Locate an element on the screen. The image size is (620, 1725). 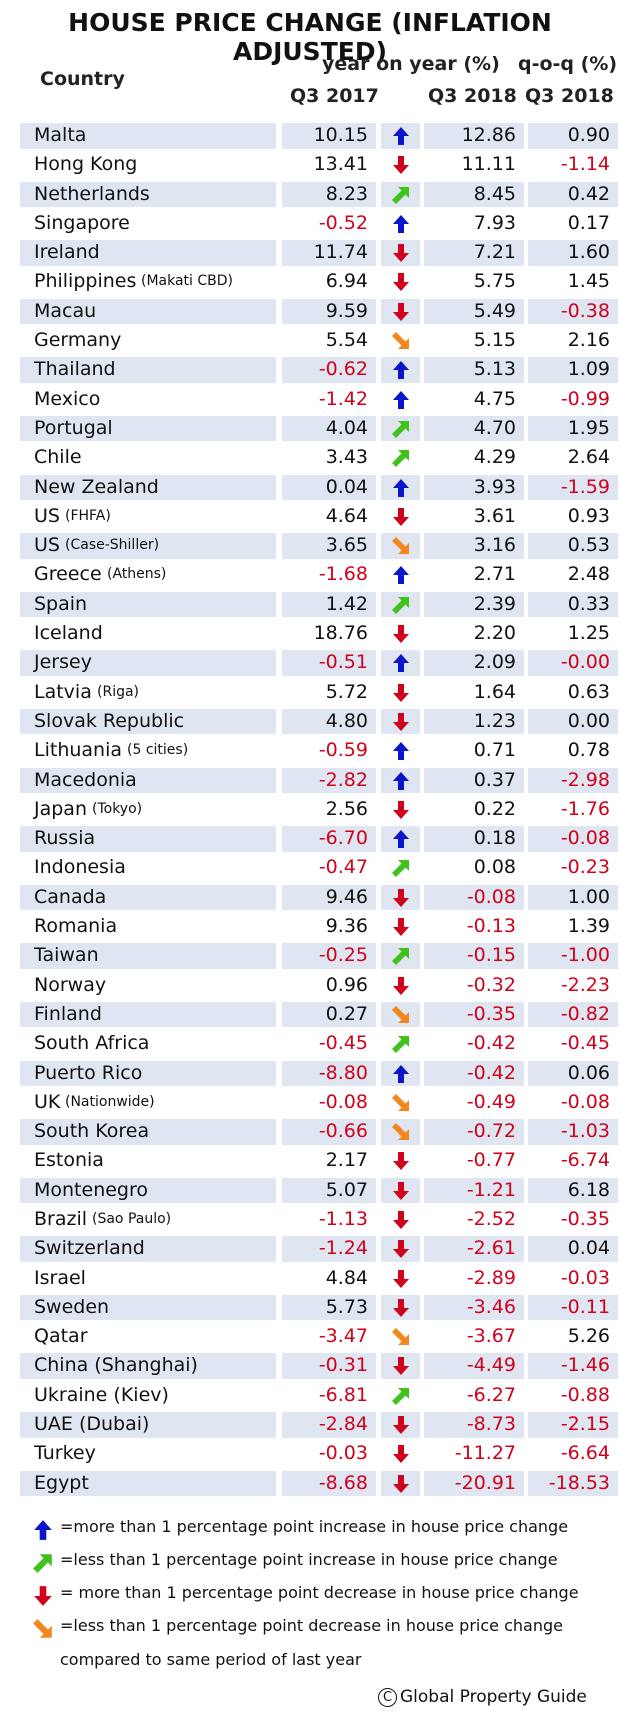
yoy-q3-2017-value: -2.82 is located at coordinates (343, 779).